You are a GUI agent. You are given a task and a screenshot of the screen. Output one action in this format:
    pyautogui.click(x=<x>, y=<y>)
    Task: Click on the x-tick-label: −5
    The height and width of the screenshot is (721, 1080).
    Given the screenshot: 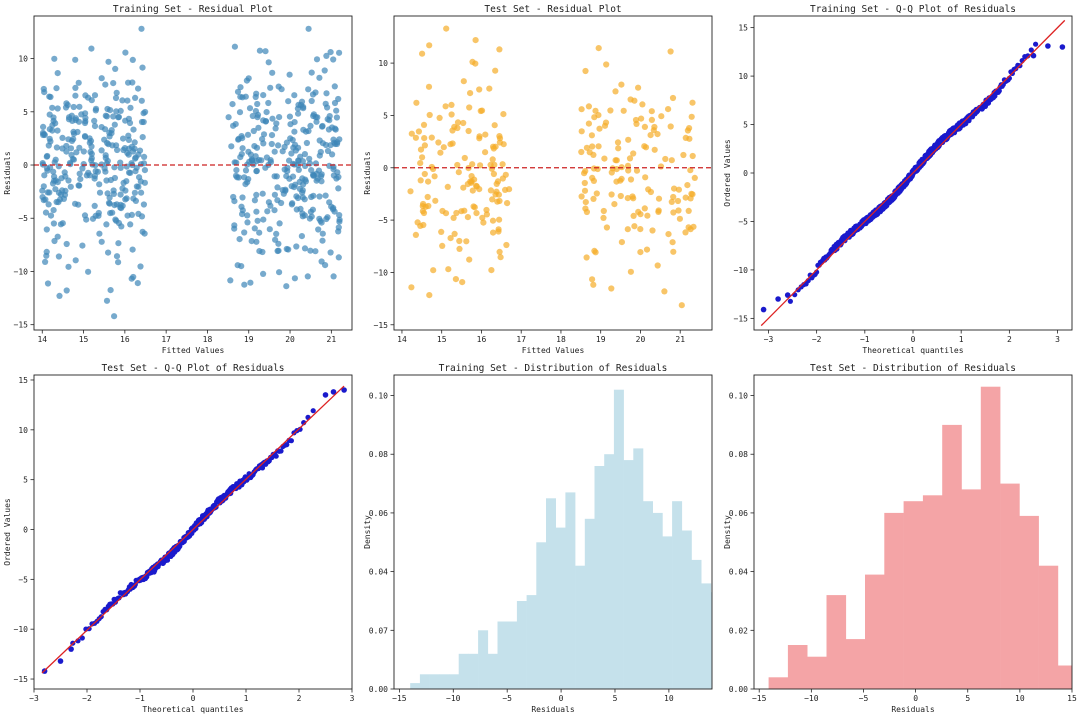 What is the action you would take?
    pyautogui.click(x=507, y=698)
    